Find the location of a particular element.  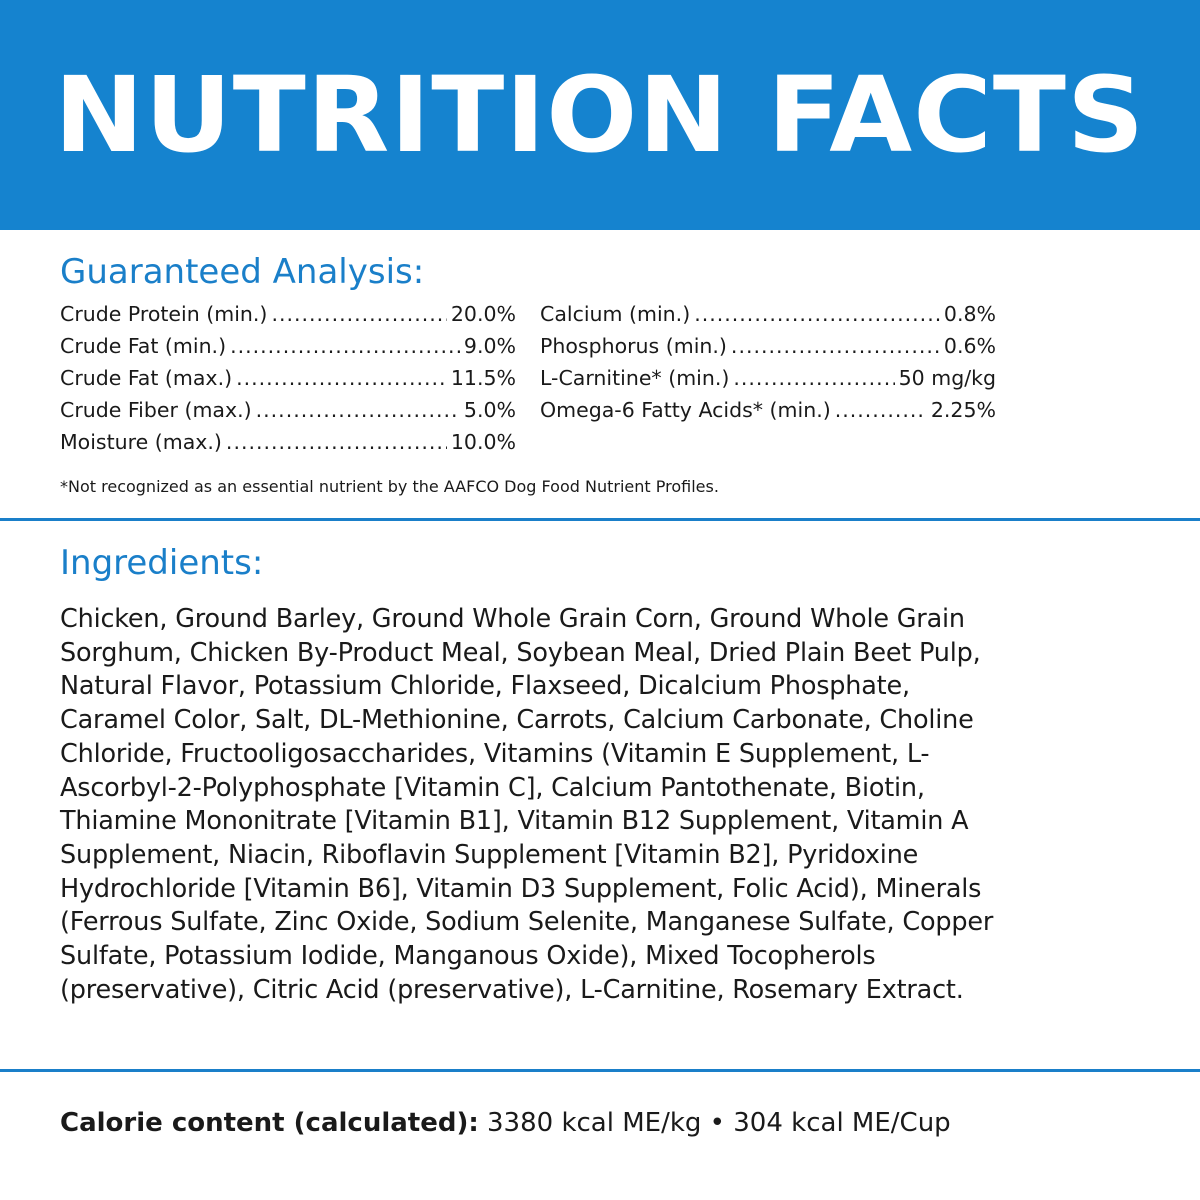

analysis-row: Crude Fiber (max.) 5.0% is located at coordinates (288, 414).